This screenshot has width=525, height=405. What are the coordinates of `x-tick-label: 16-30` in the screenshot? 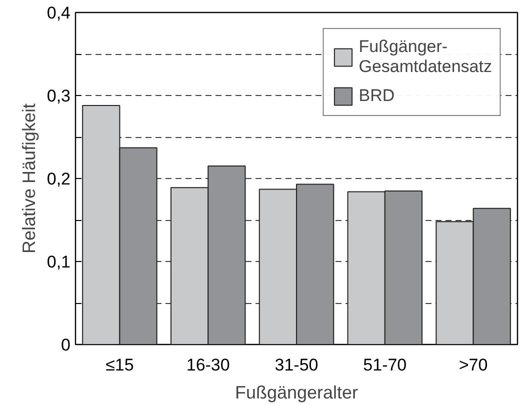 It's located at (208, 365).